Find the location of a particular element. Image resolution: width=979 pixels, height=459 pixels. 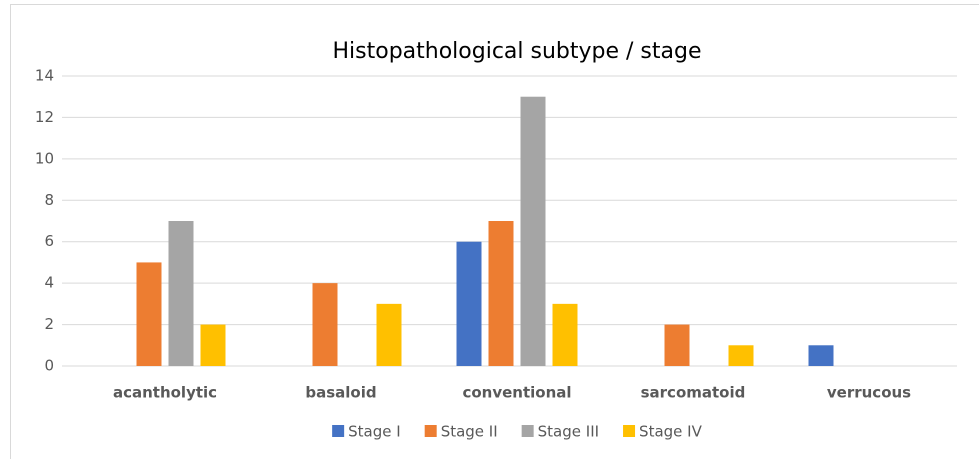

x-tick-label: sarcomatoid is located at coordinates (693, 393).